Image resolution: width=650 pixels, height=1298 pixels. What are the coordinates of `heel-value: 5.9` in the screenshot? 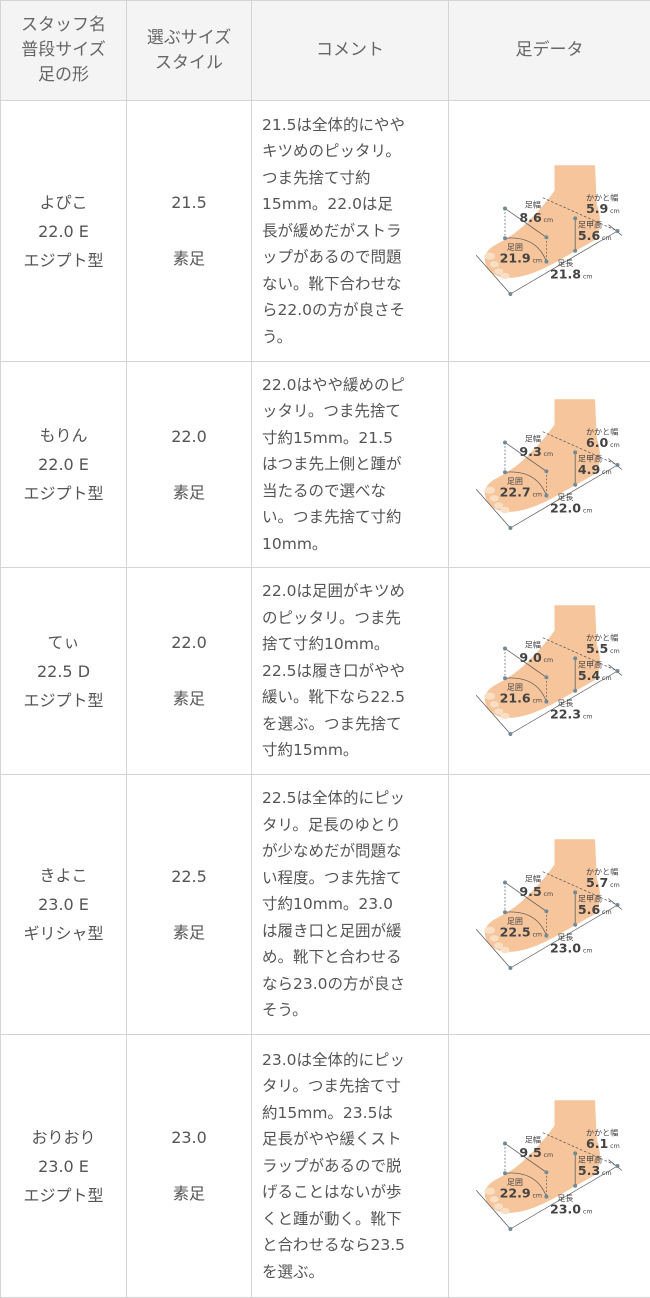 It's located at (597, 208).